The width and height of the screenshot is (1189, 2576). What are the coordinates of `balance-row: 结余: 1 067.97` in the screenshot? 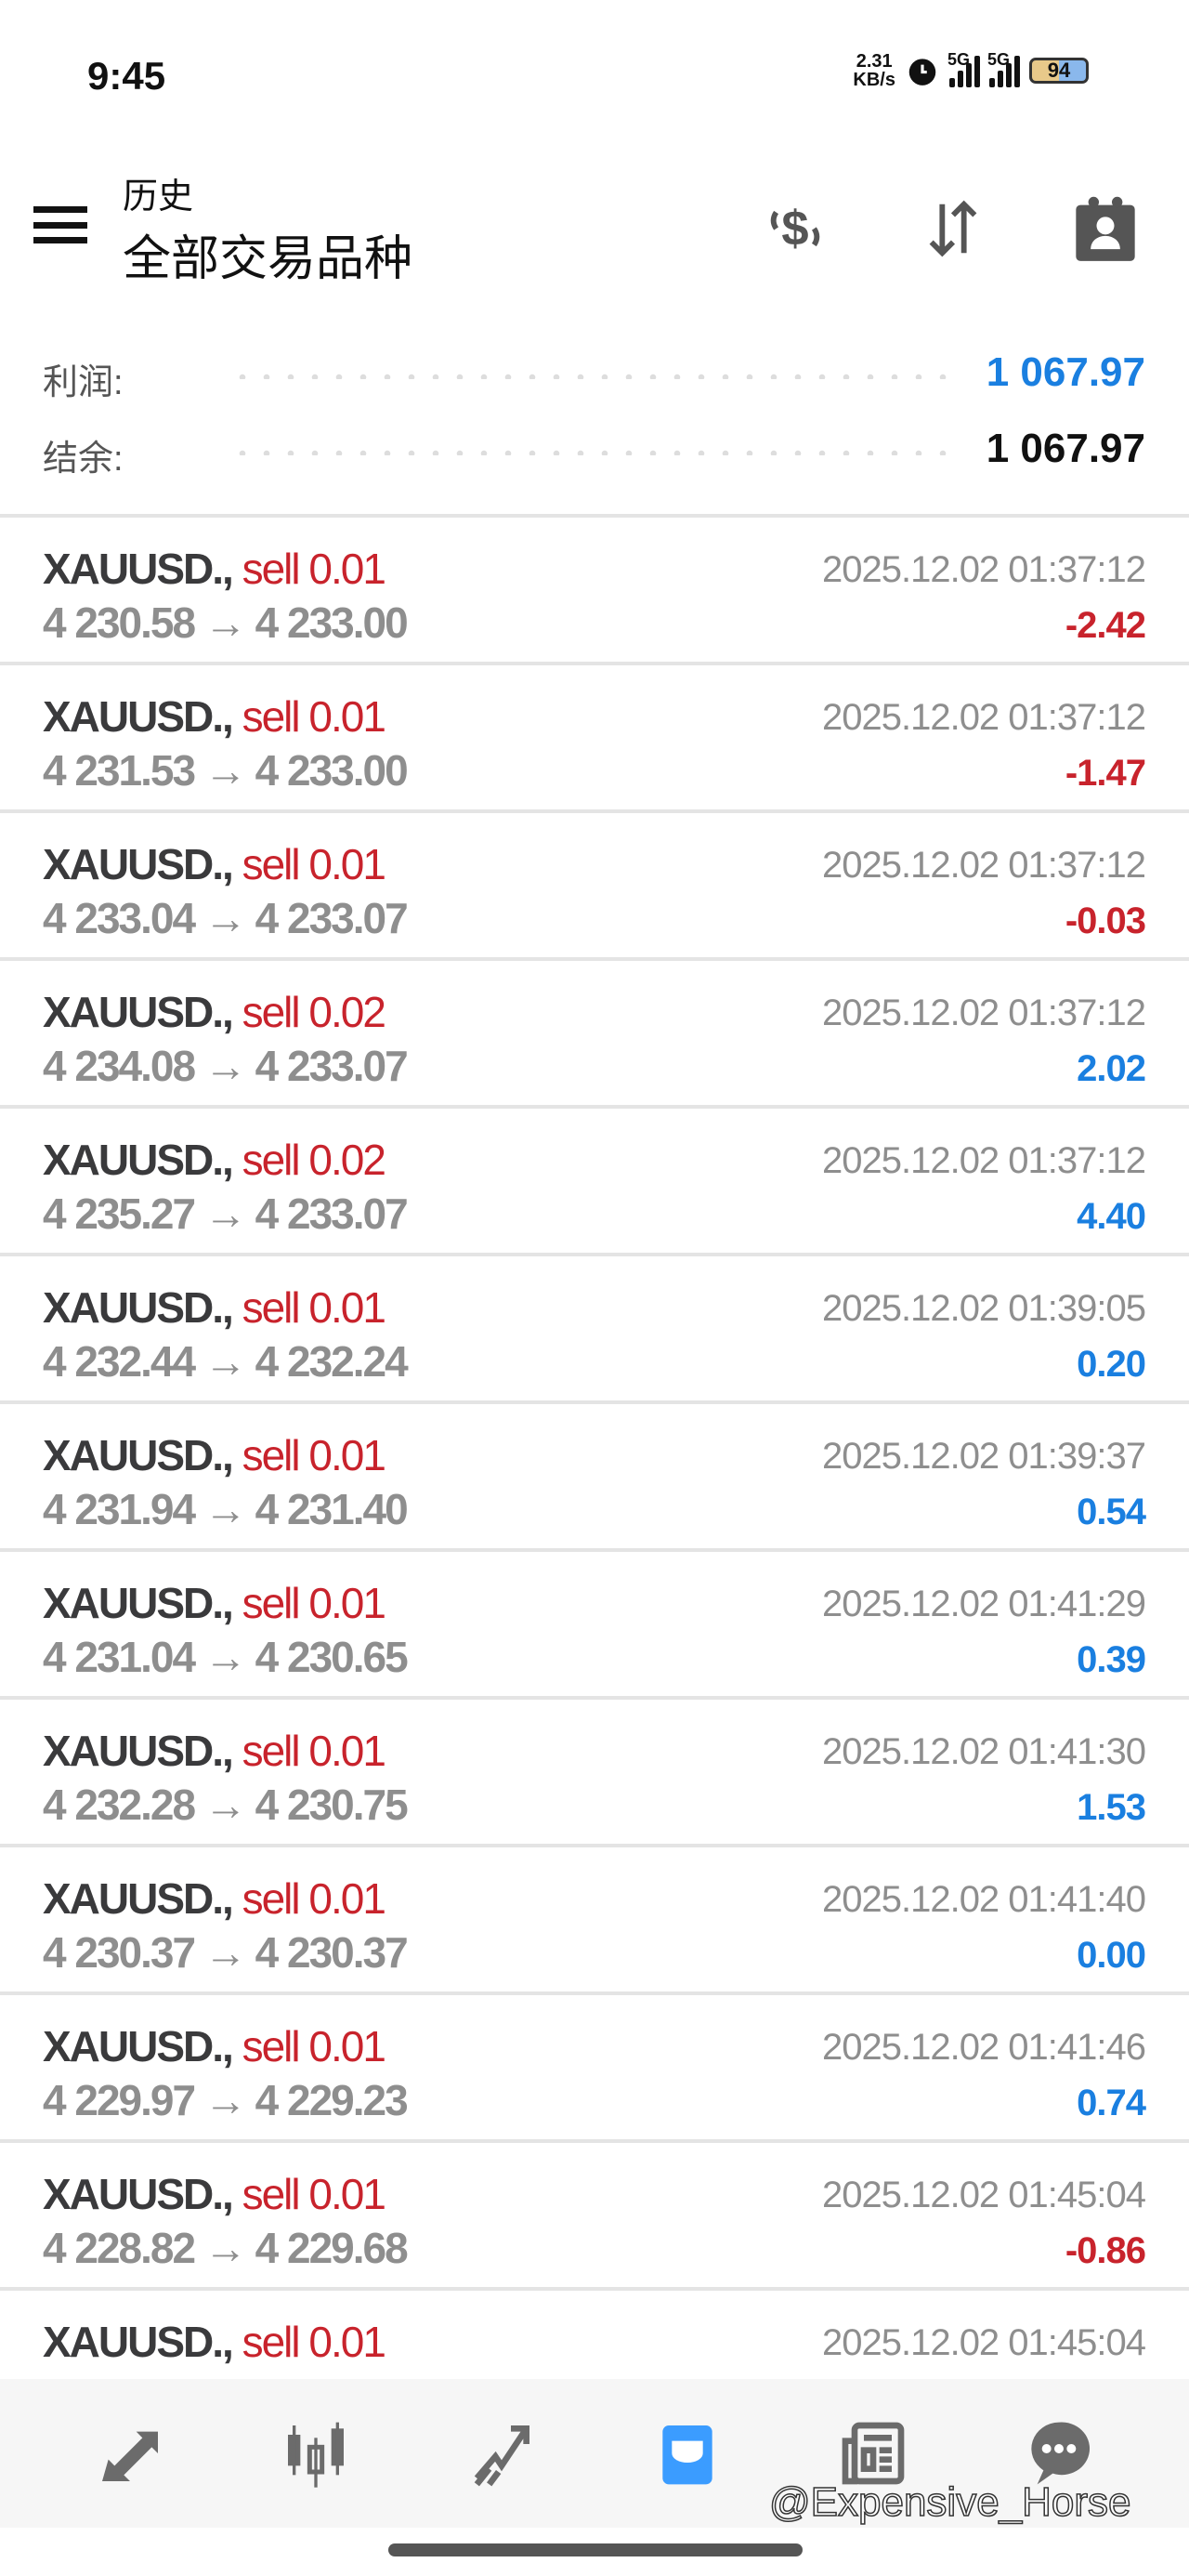 It's located at (594, 452).